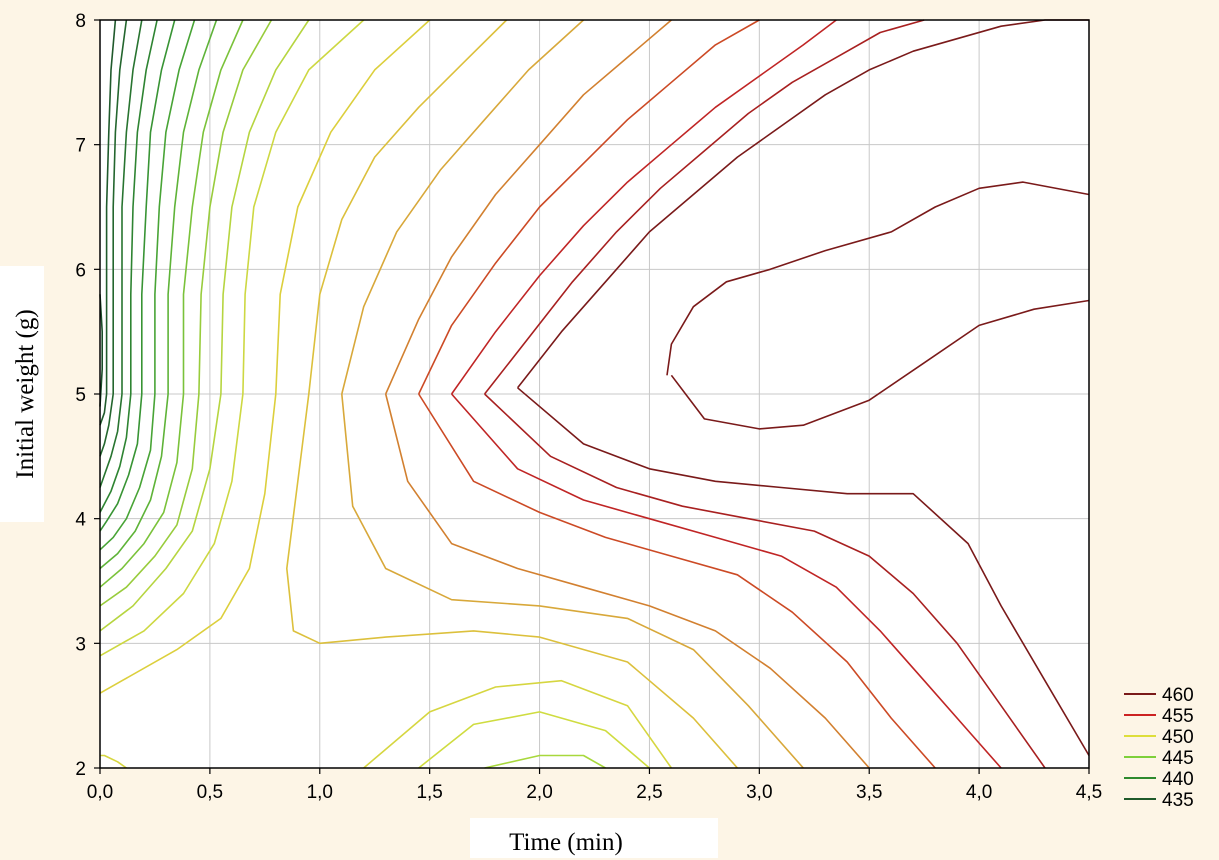 This screenshot has width=1219, height=860. Describe the element at coordinates (1178, 758) in the screenshot. I see `legend-label: 445` at that location.